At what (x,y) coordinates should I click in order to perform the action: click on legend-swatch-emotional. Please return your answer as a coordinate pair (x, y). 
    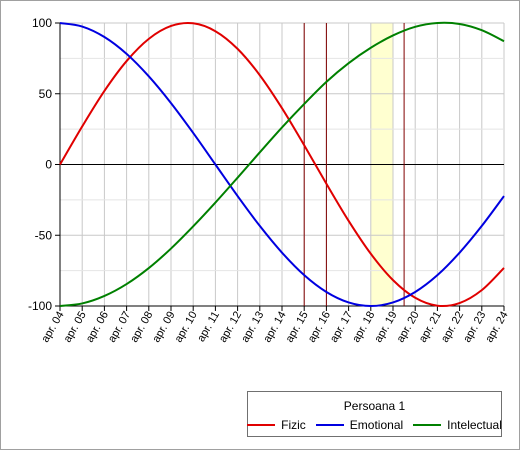
    Looking at the image, I should click on (329, 425).